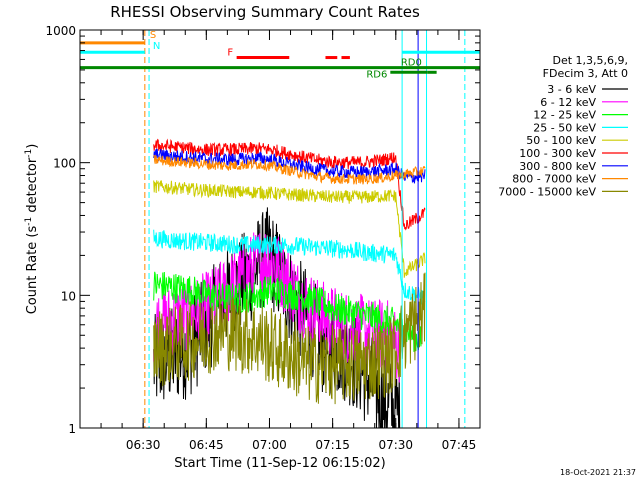  I want to click on legend-entry-label: 7000 - 15000 keV, so click(547, 191).